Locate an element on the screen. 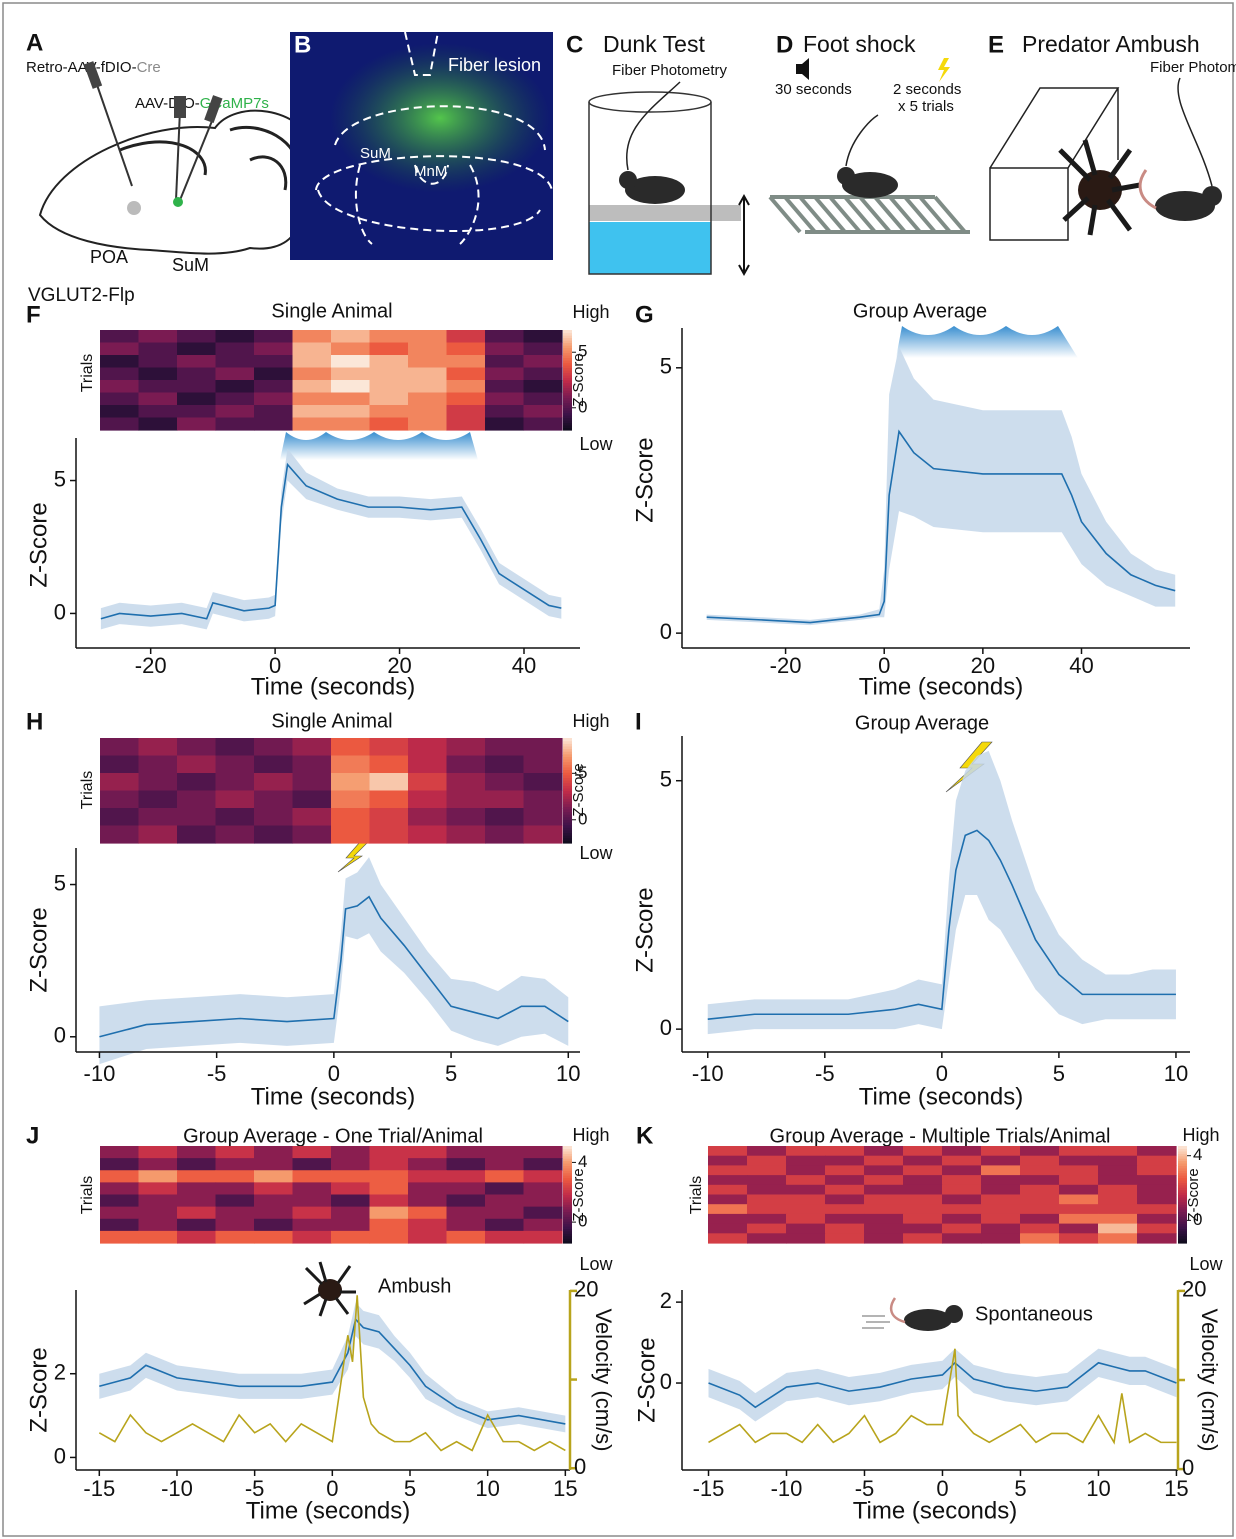 This screenshot has width=1236, height=1539. gcamp-signal is located at coordinates (440, 118).